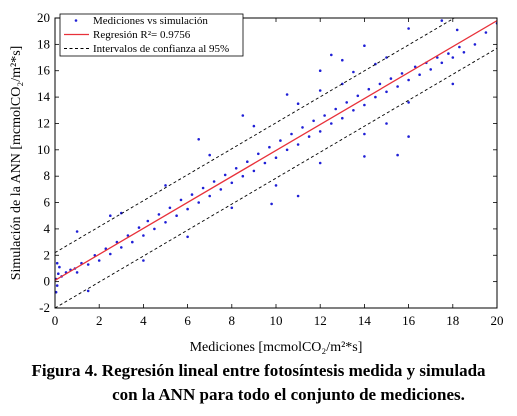  I want to click on y-tick-label: 16, so click(44, 70).